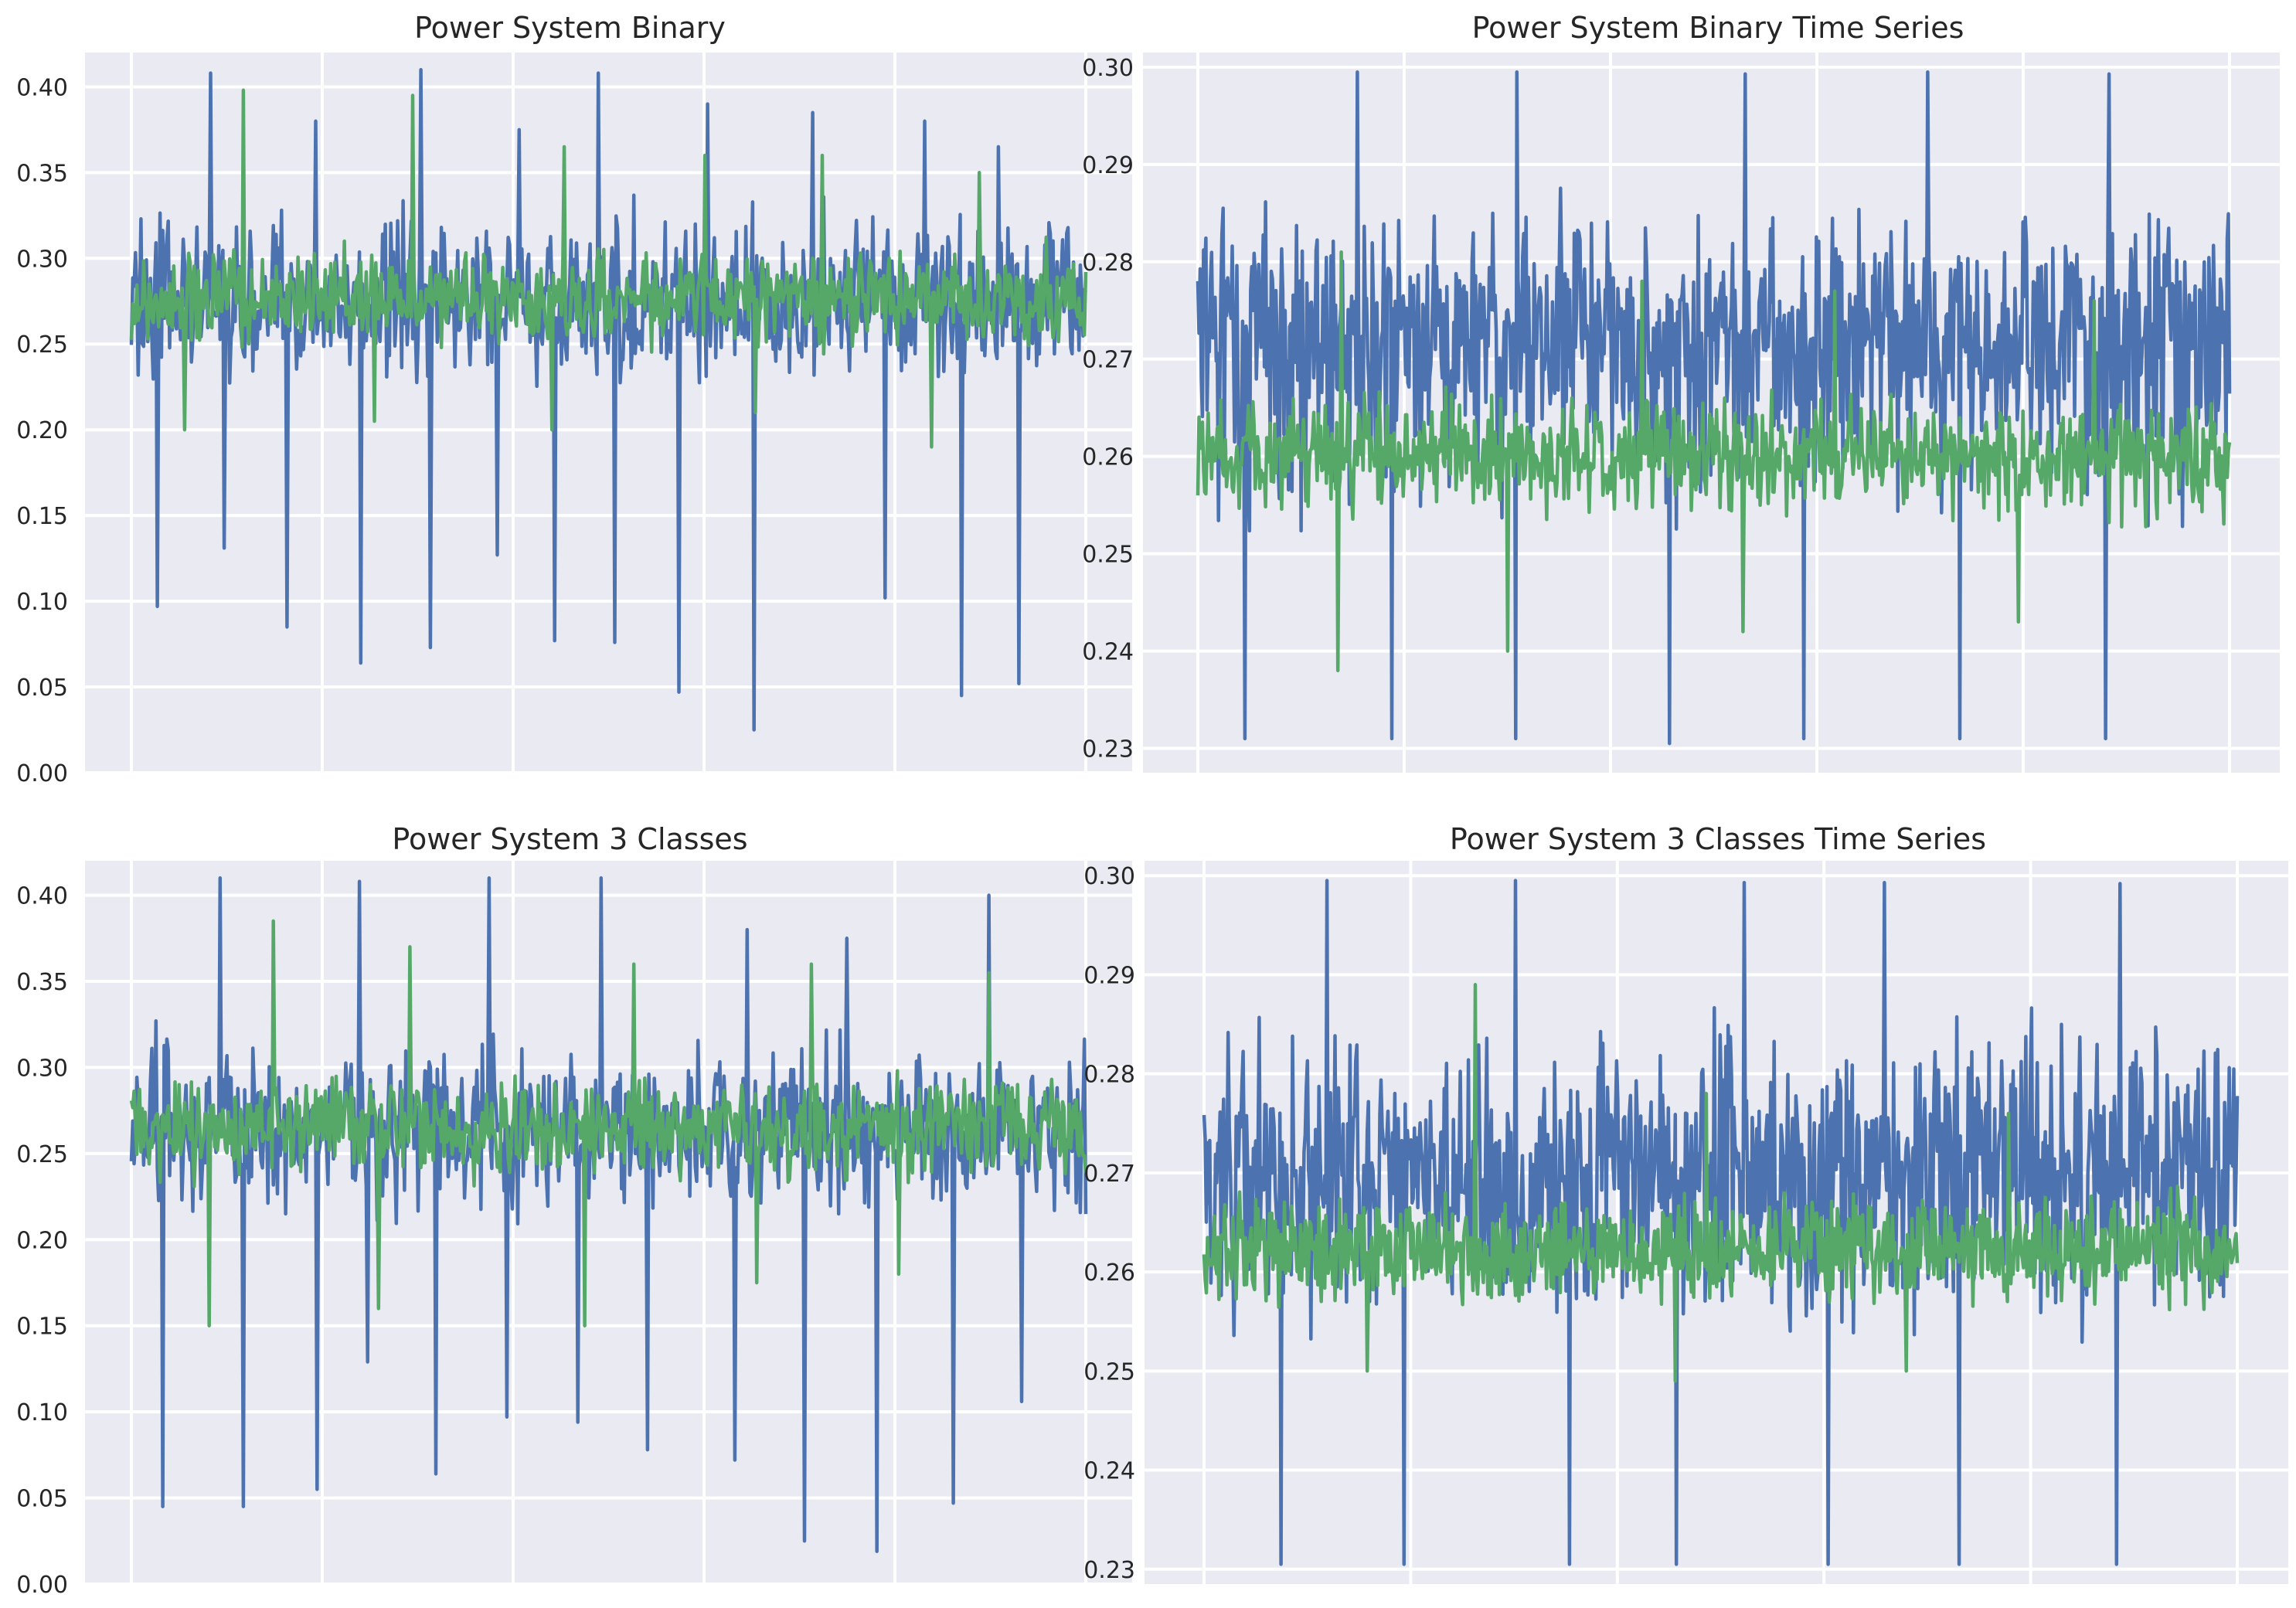 The height and width of the screenshot is (1608, 2296). I want to click on subplot-title: Power System 3 Classes, so click(570, 839).